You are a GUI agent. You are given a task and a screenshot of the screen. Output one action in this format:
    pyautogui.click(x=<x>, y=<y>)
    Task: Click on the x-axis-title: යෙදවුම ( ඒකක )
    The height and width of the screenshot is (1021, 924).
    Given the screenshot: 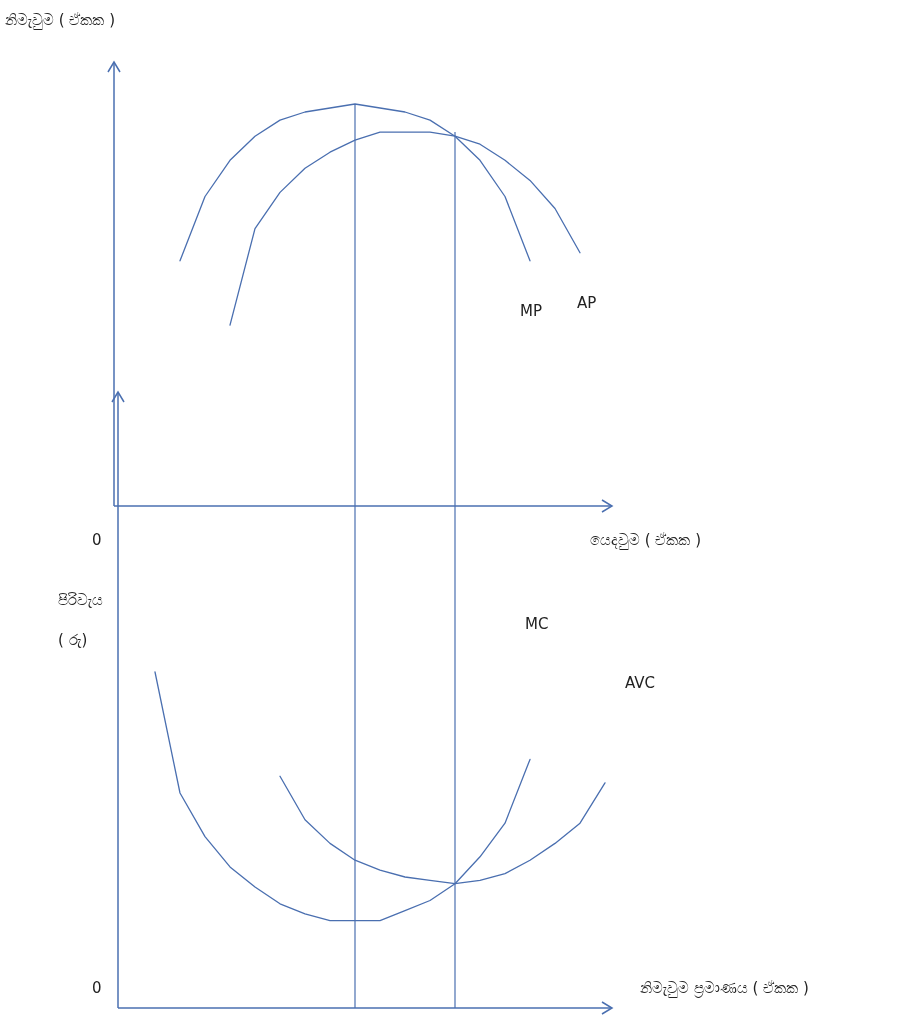 What is the action you would take?
    pyautogui.click(x=646, y=540)
    